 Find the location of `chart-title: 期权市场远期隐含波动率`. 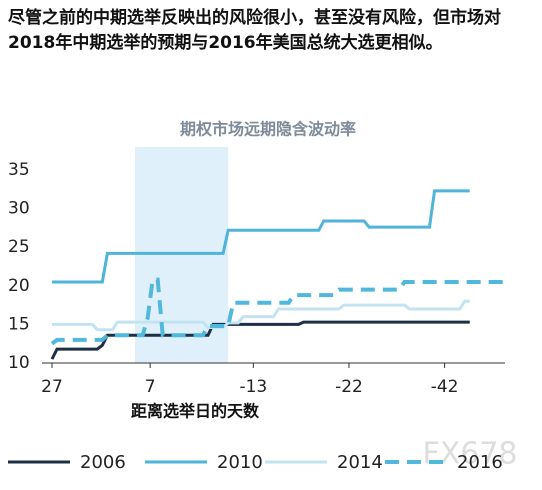

chart-title: 期权市场远期隐含波动率 is located at coordinates (268, 129).